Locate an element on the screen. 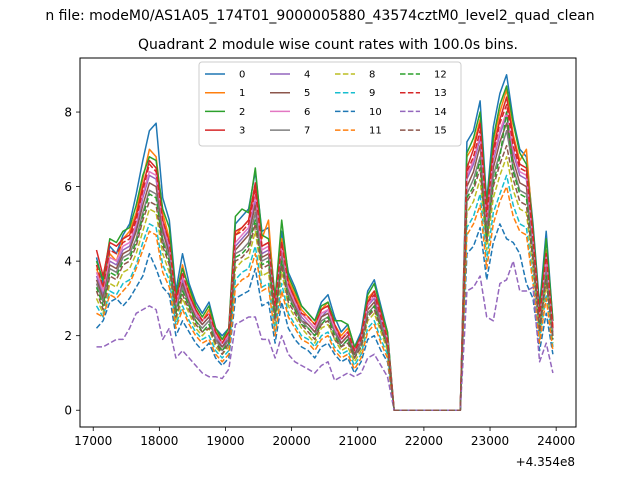  x-tick-label-19000: 19000 is located at coordinates (225, 441).